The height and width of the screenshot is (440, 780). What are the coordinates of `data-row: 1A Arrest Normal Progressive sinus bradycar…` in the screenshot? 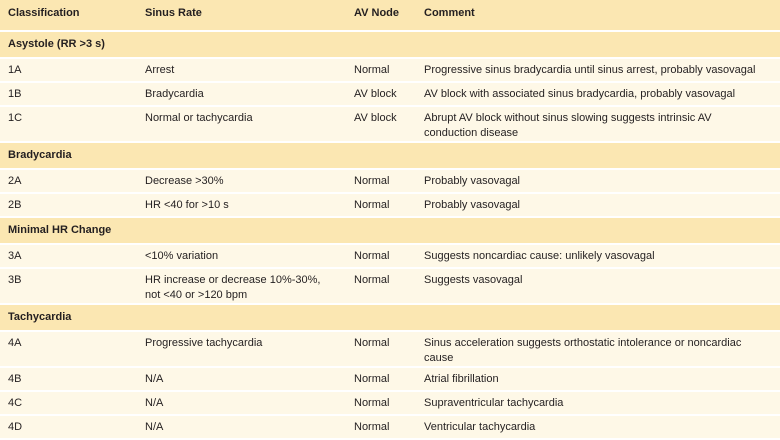 It's located at (390, 70).